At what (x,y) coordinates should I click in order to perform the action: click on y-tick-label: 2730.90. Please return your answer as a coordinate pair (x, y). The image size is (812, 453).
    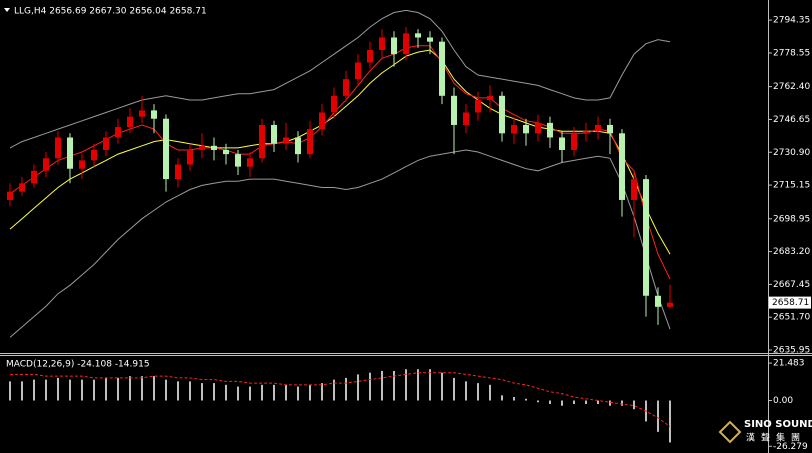
    Looking at the image, I should click on (791, 153).